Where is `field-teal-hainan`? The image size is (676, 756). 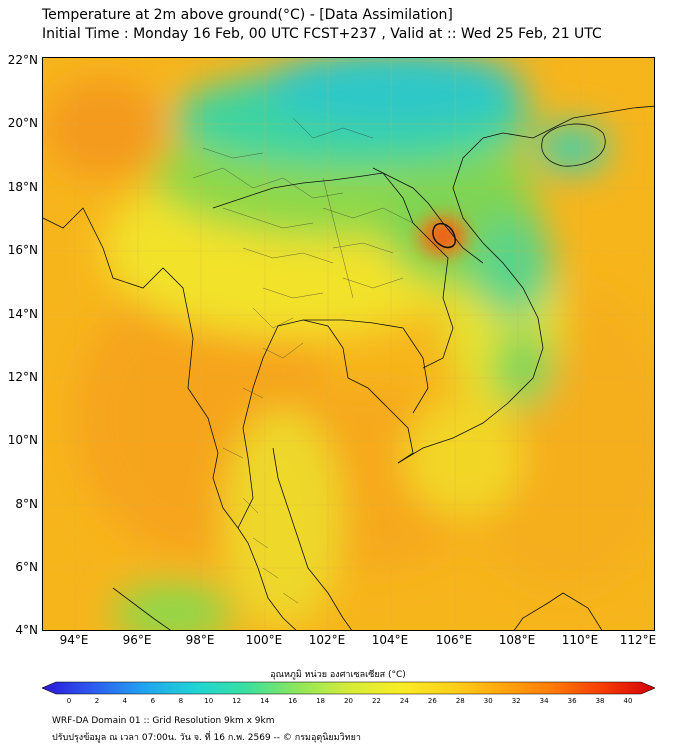 field-teal-hainan is located at coordinates (573, 148).